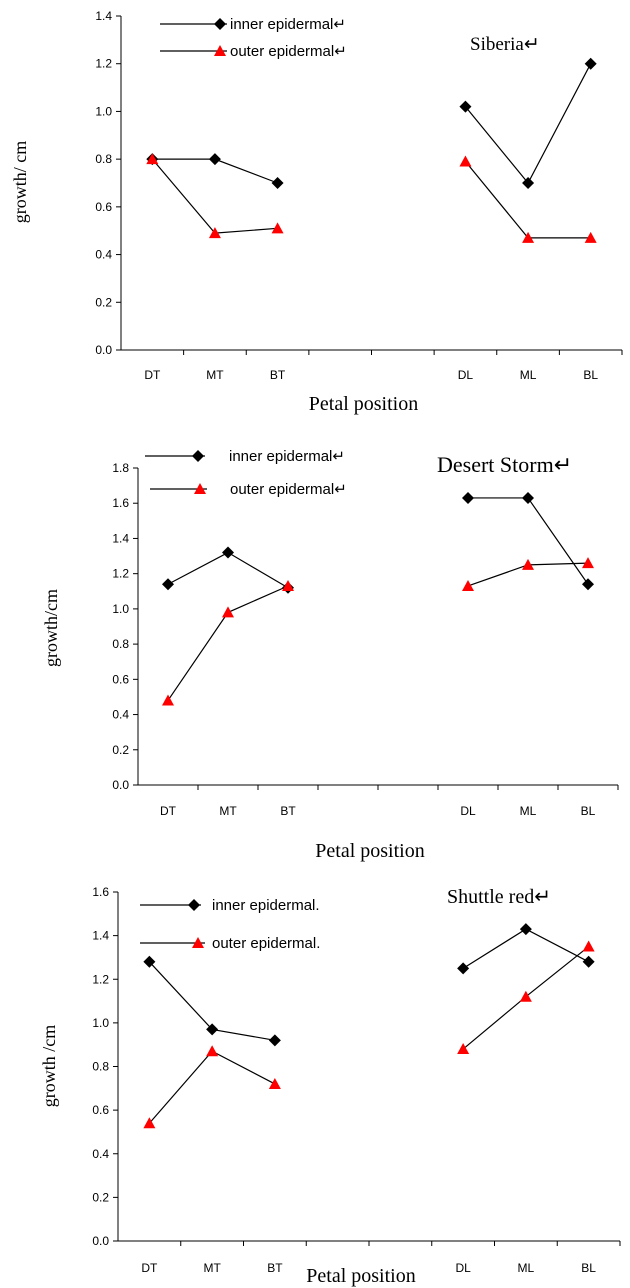  I want to click on legend-label: outer epidermal., so click(266, 943).